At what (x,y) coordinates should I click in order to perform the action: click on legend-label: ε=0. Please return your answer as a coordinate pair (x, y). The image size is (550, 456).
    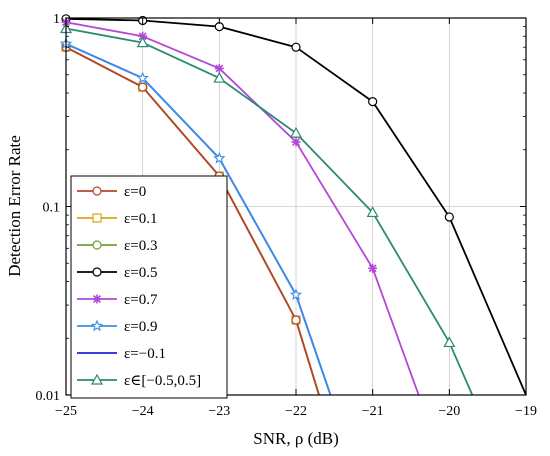
    Looking at the image, I should click on (135, 192).